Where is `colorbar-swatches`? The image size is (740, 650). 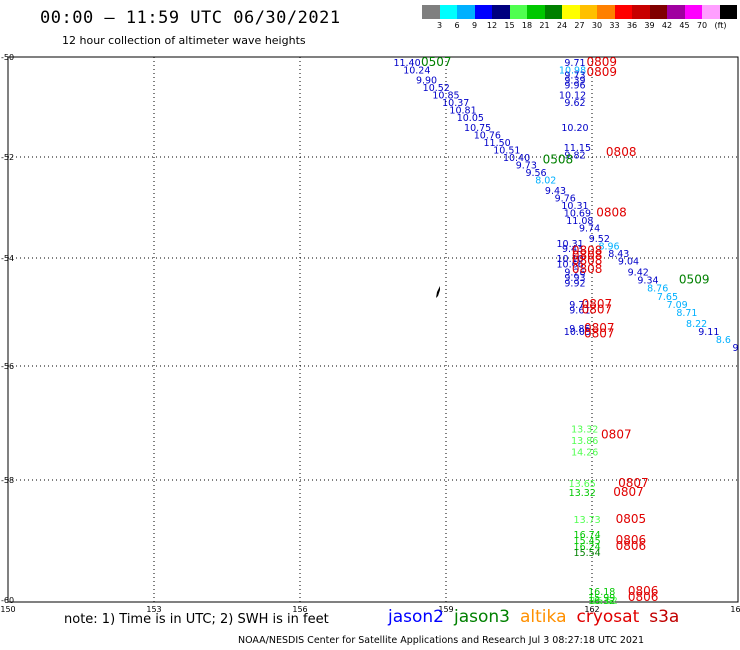
colorbar-swatches is located at coordinates (579, 12).